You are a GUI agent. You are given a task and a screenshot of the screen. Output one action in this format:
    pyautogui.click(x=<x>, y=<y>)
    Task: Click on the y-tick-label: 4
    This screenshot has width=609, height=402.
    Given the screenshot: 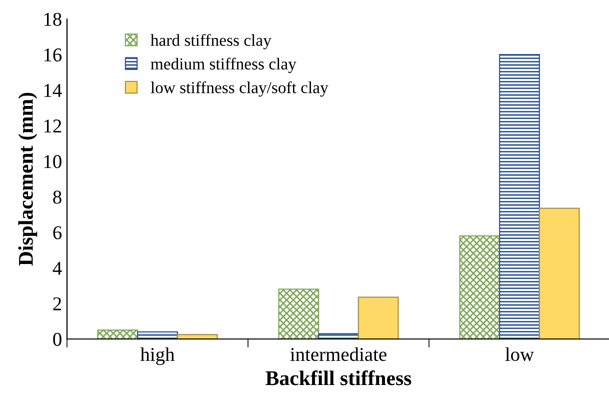 What is the action you would take?
    pyautogui.click(x=57, y=268)
    